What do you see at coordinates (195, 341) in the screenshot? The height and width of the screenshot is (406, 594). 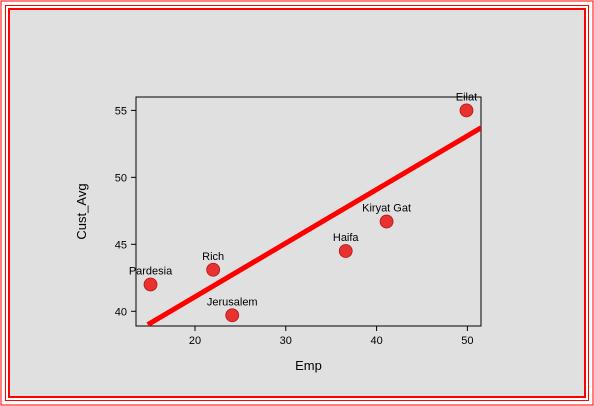 I see `x-tick-label: 20` at bounding box center [195, 341].